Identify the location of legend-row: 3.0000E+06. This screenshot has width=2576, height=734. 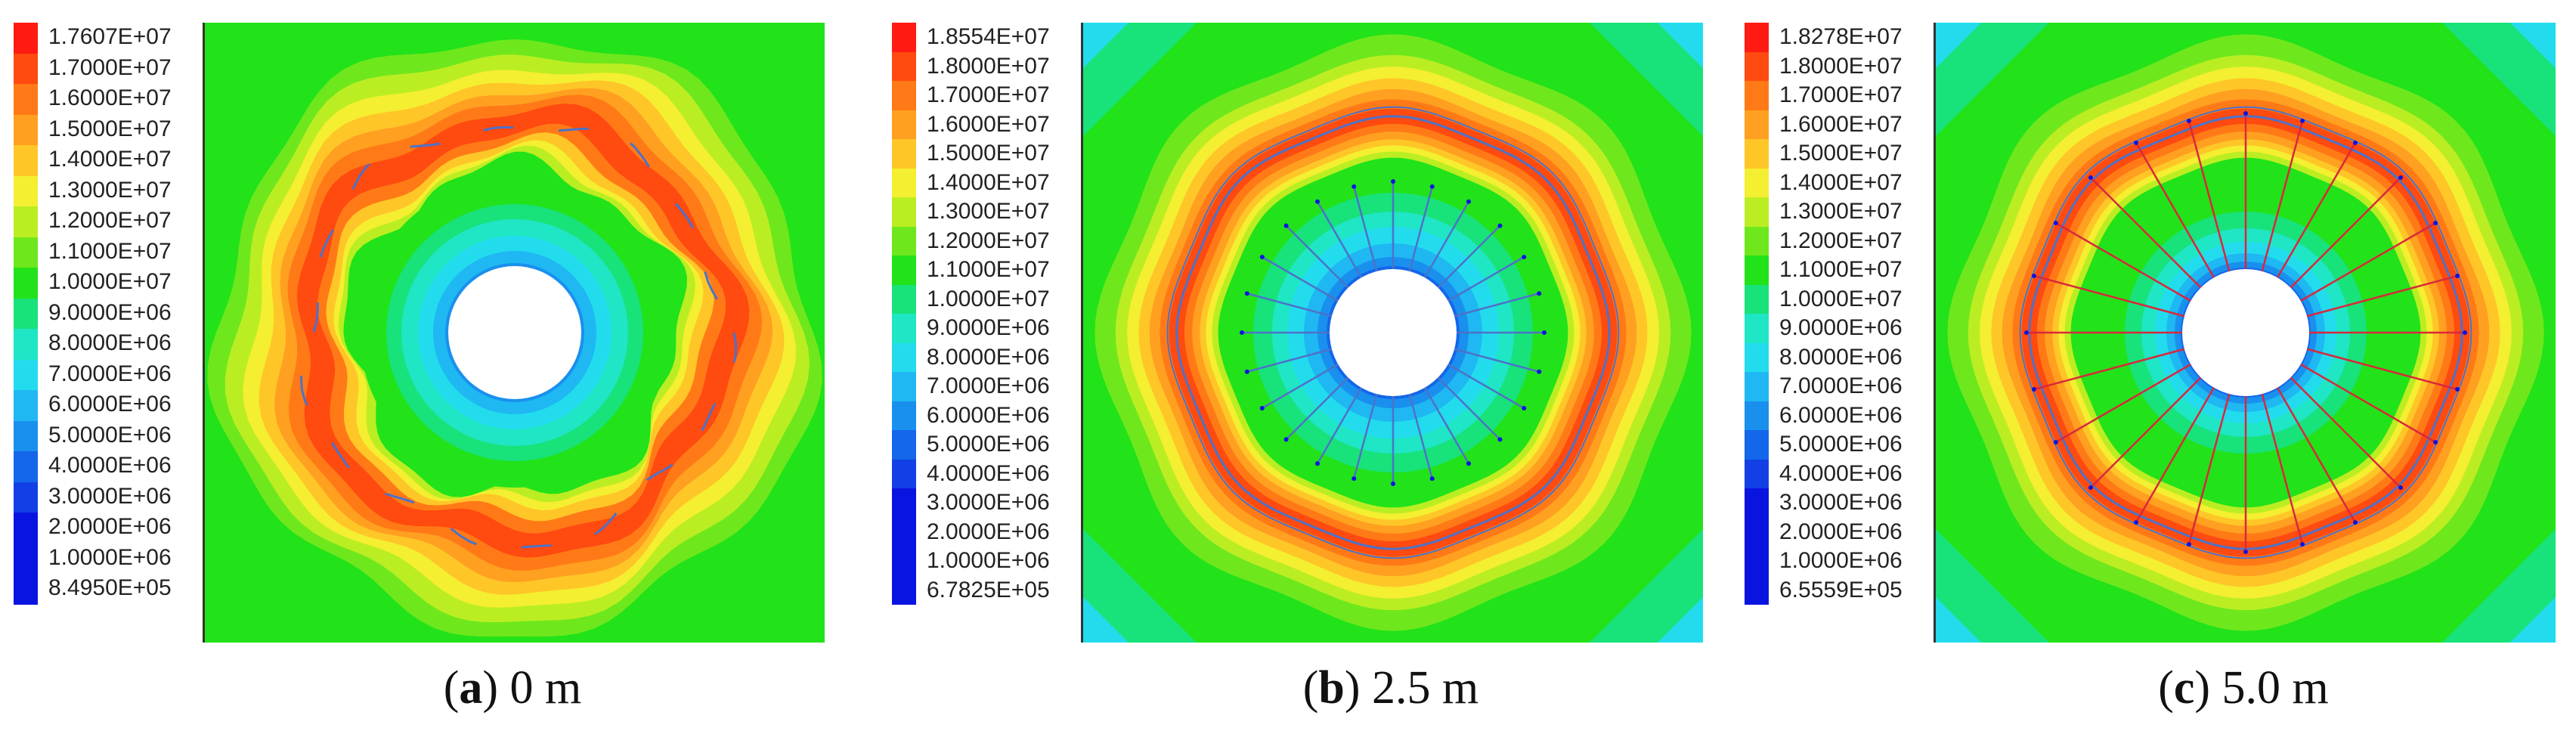
(1838, 503).